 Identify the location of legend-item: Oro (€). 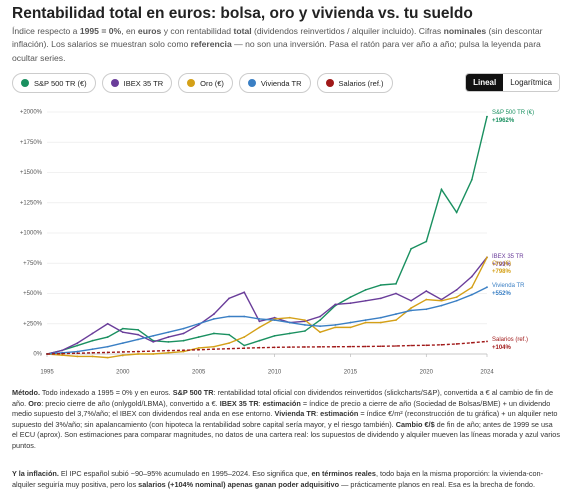
(205, 83).